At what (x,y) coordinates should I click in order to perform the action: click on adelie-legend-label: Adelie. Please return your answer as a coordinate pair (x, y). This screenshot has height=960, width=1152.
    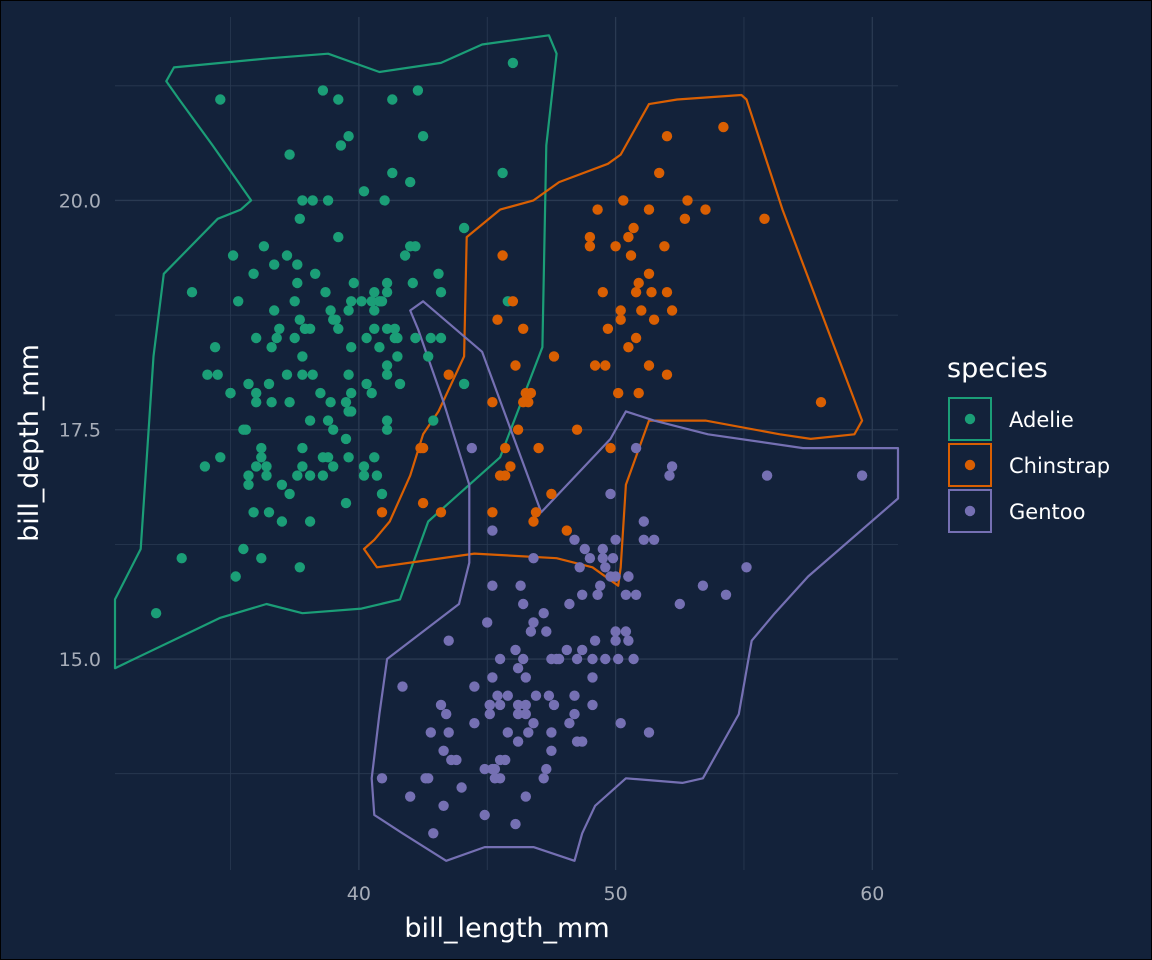
    Looking at the image, I should click on (1041, 420).